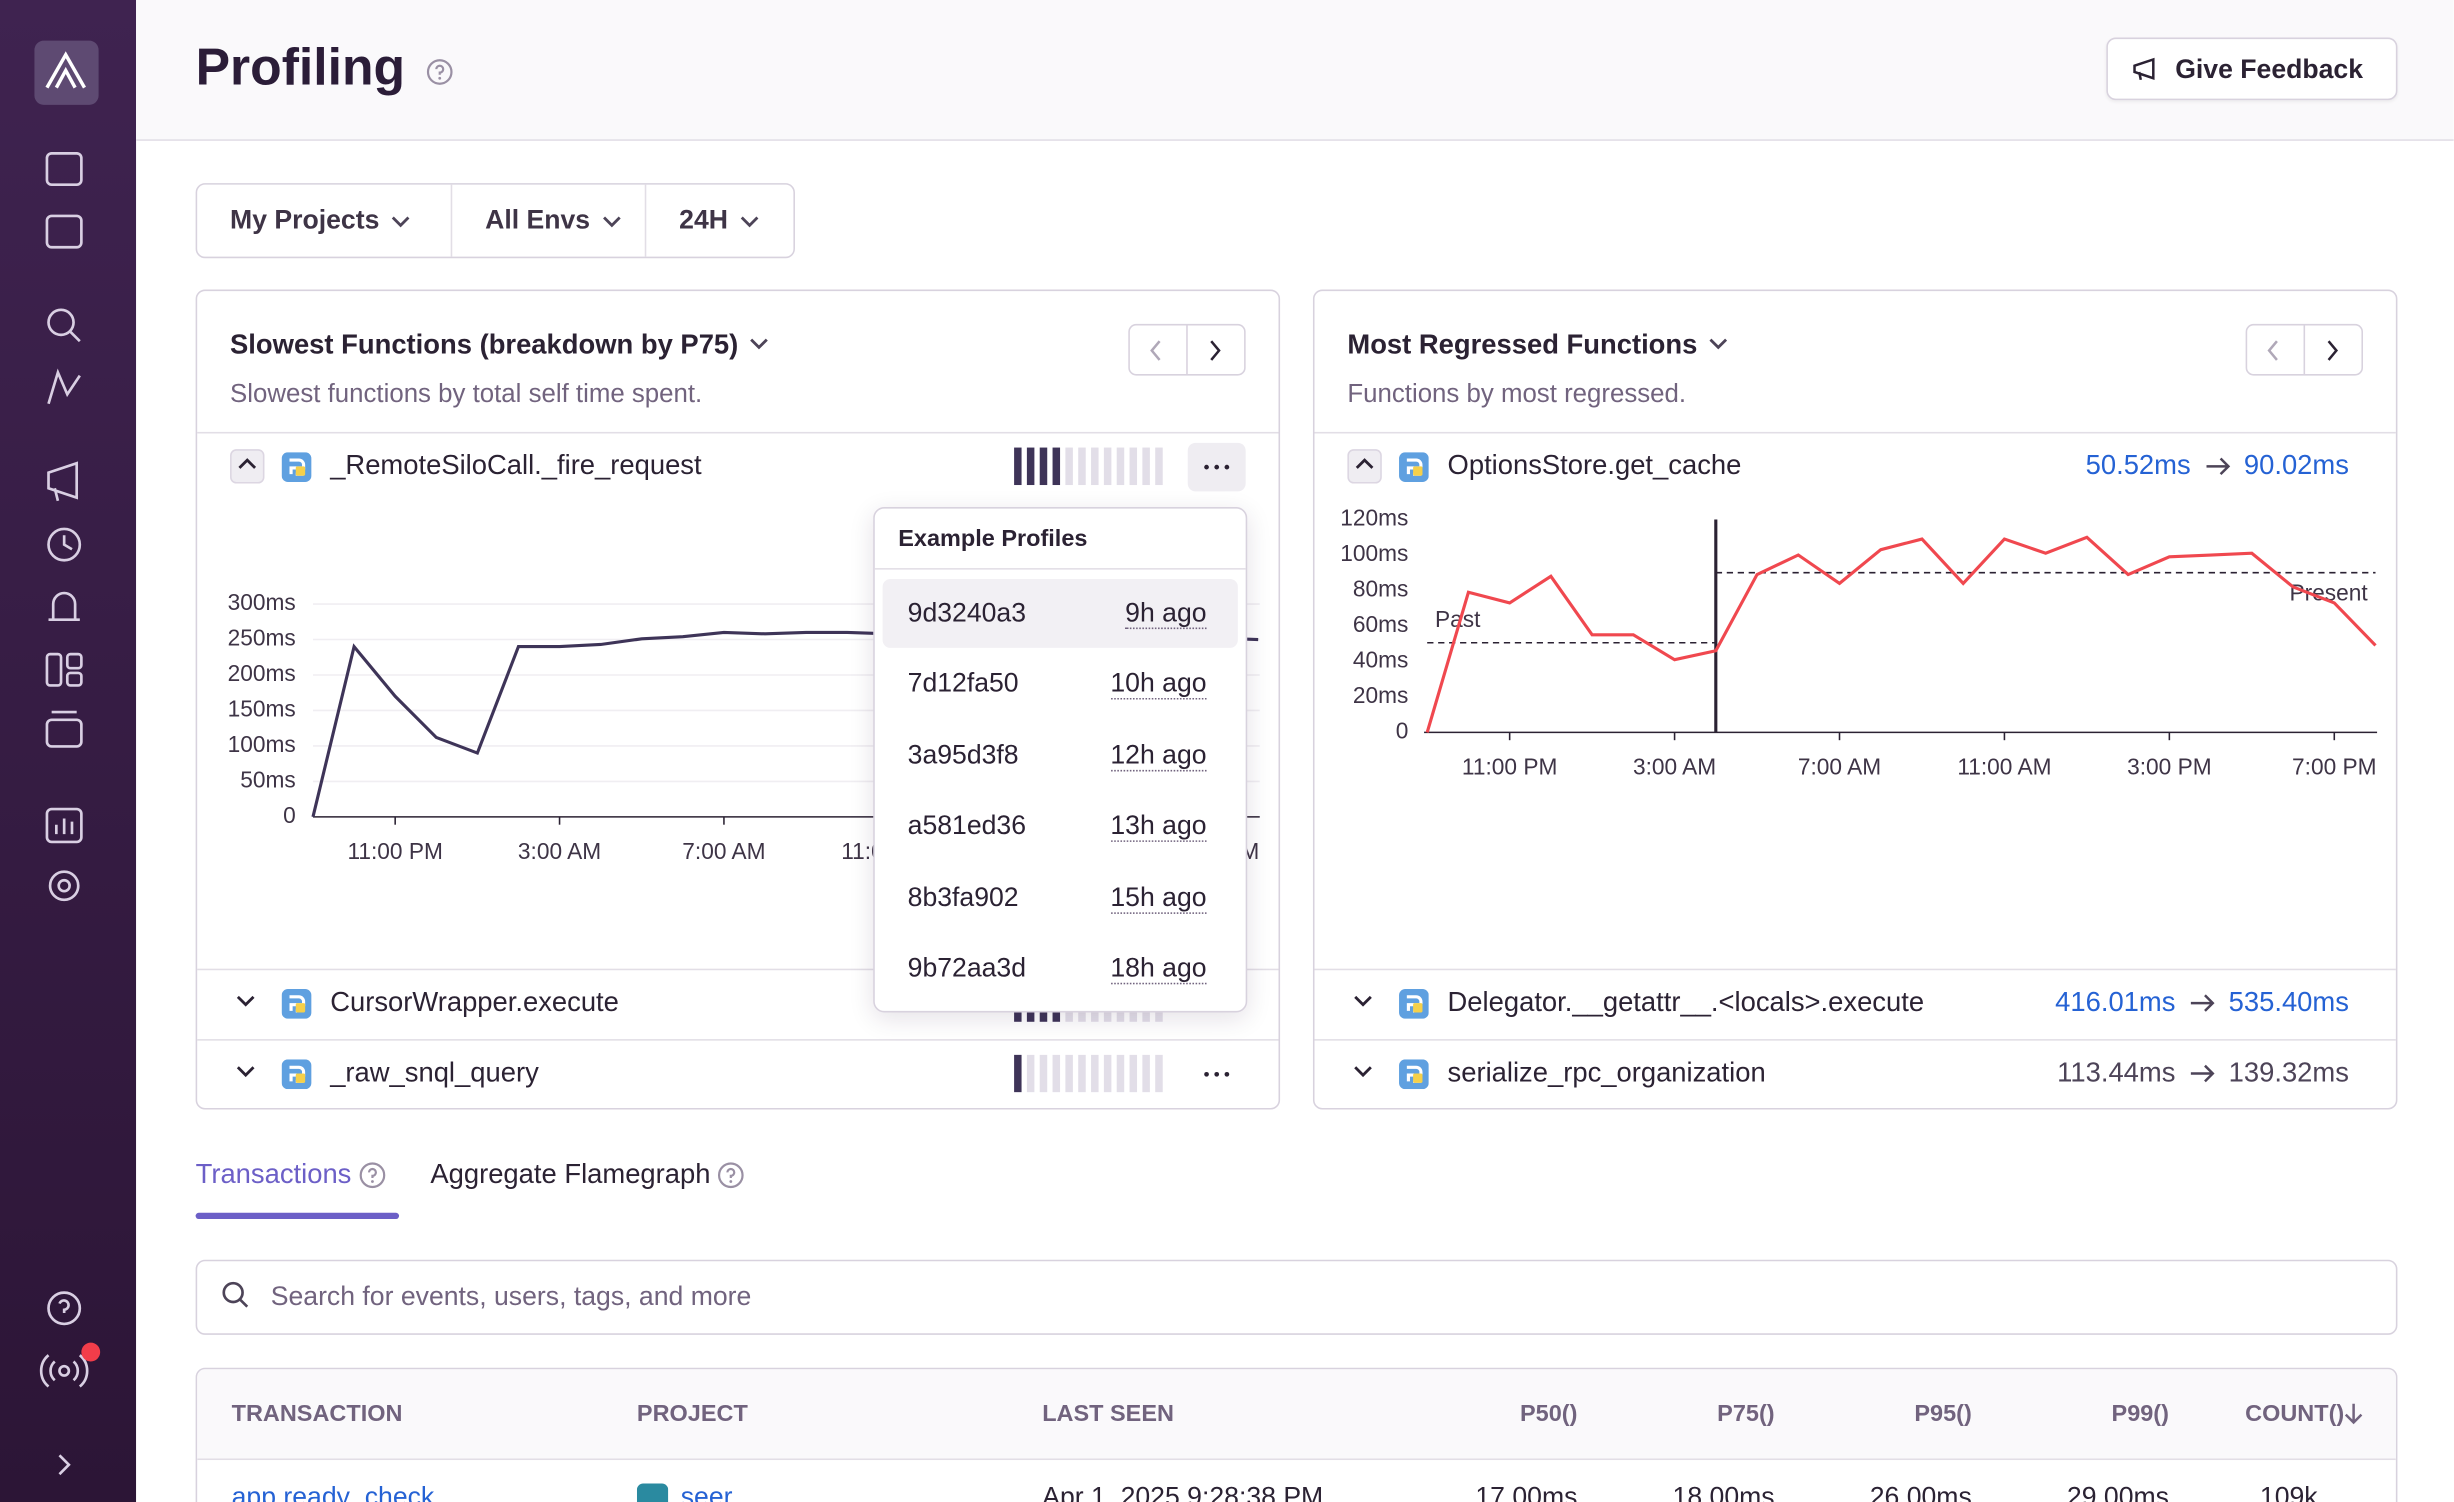  I want to click on cell: app.ready_check, so click(333, 1491).